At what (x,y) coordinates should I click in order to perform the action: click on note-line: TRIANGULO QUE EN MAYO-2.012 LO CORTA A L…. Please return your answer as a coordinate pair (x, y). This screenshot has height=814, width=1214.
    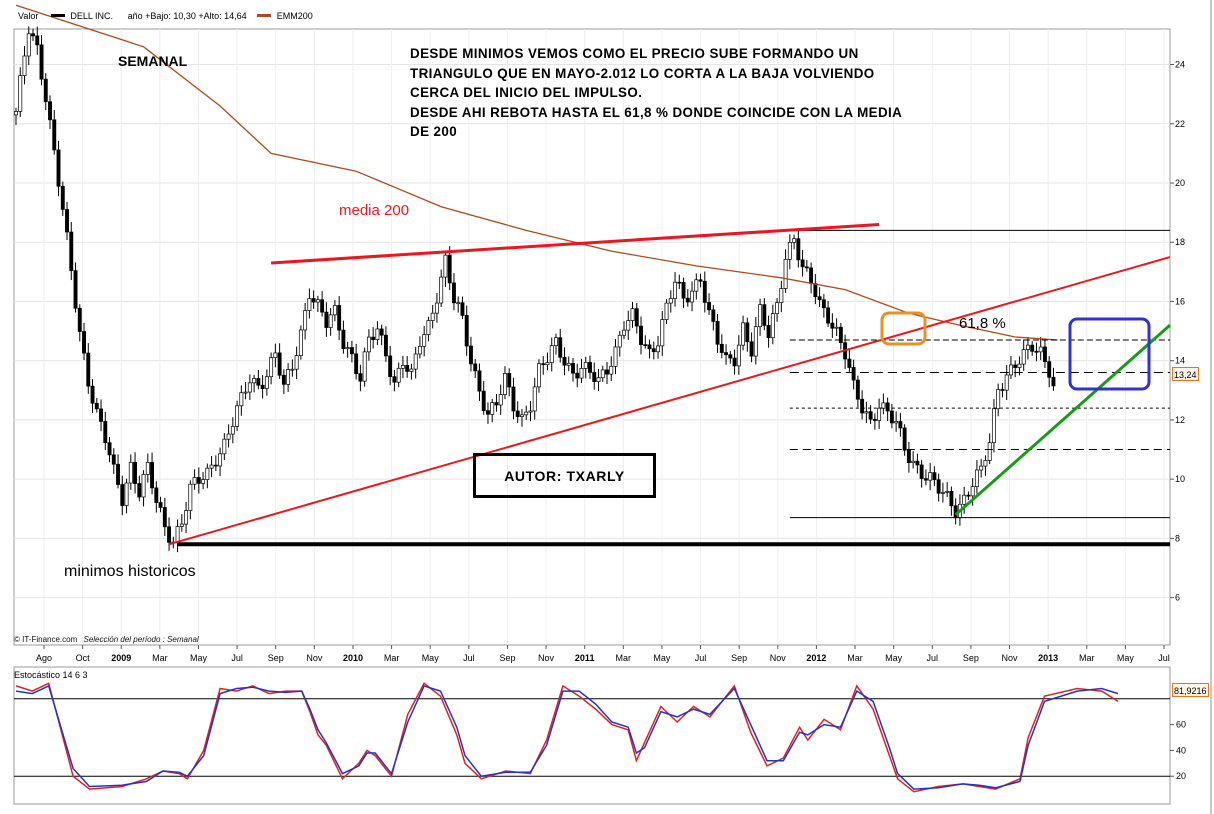
    Looking at the image, I should click on (642, 73).